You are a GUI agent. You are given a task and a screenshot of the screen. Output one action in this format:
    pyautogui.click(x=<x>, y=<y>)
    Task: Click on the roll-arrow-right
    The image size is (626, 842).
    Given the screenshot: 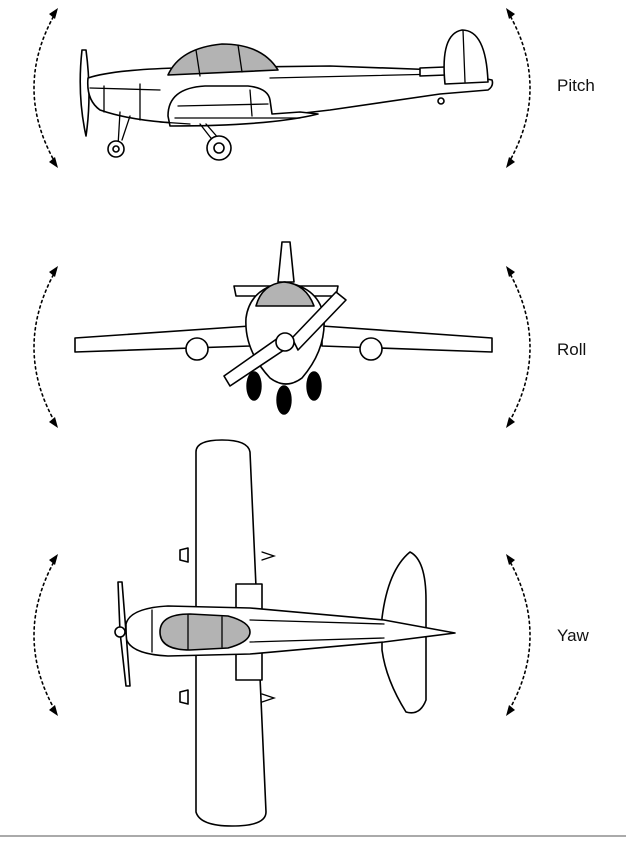 What is the action you would take?
    pyautogui.click(x=518, y=347)
    